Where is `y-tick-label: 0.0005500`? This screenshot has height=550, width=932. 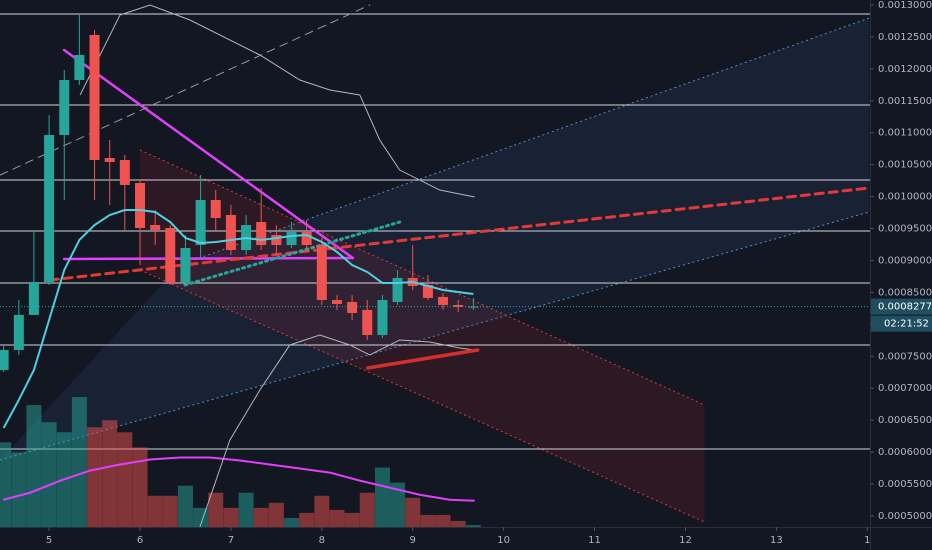 y-tick-label: 0.0005500 is located at coordinates (905, 484).